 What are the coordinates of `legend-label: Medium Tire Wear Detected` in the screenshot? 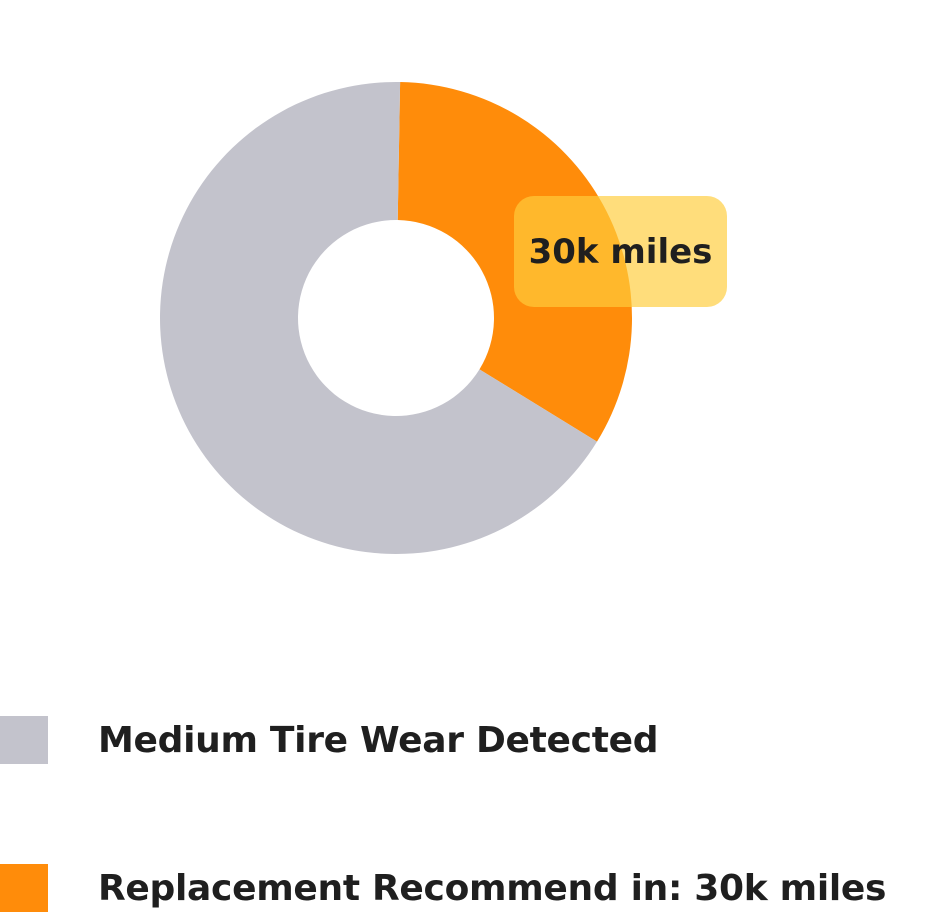 It's located at (378, 740).